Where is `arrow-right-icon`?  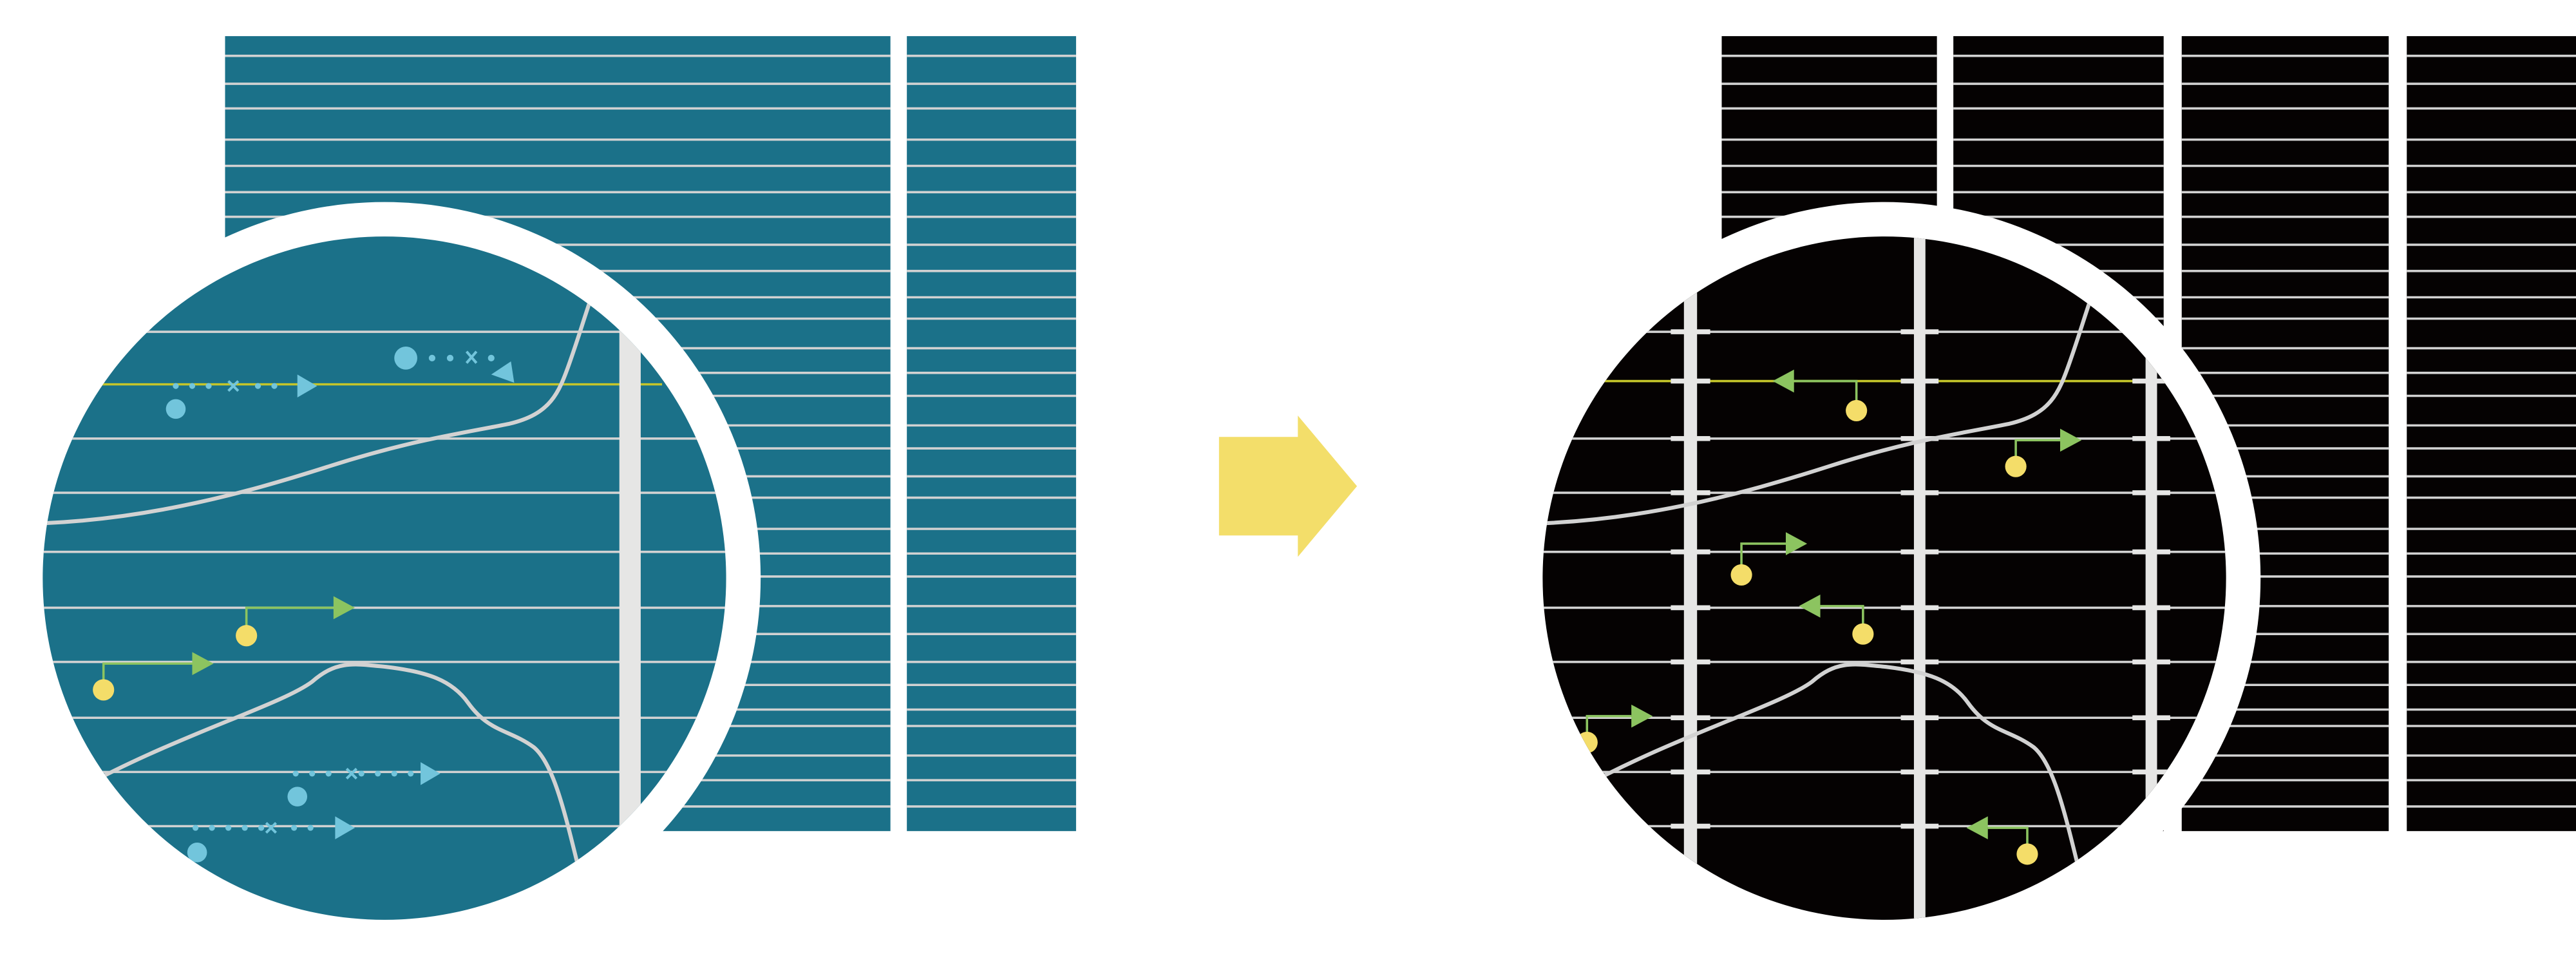 arrow-right-icon is located at coordinates (1288, 486).